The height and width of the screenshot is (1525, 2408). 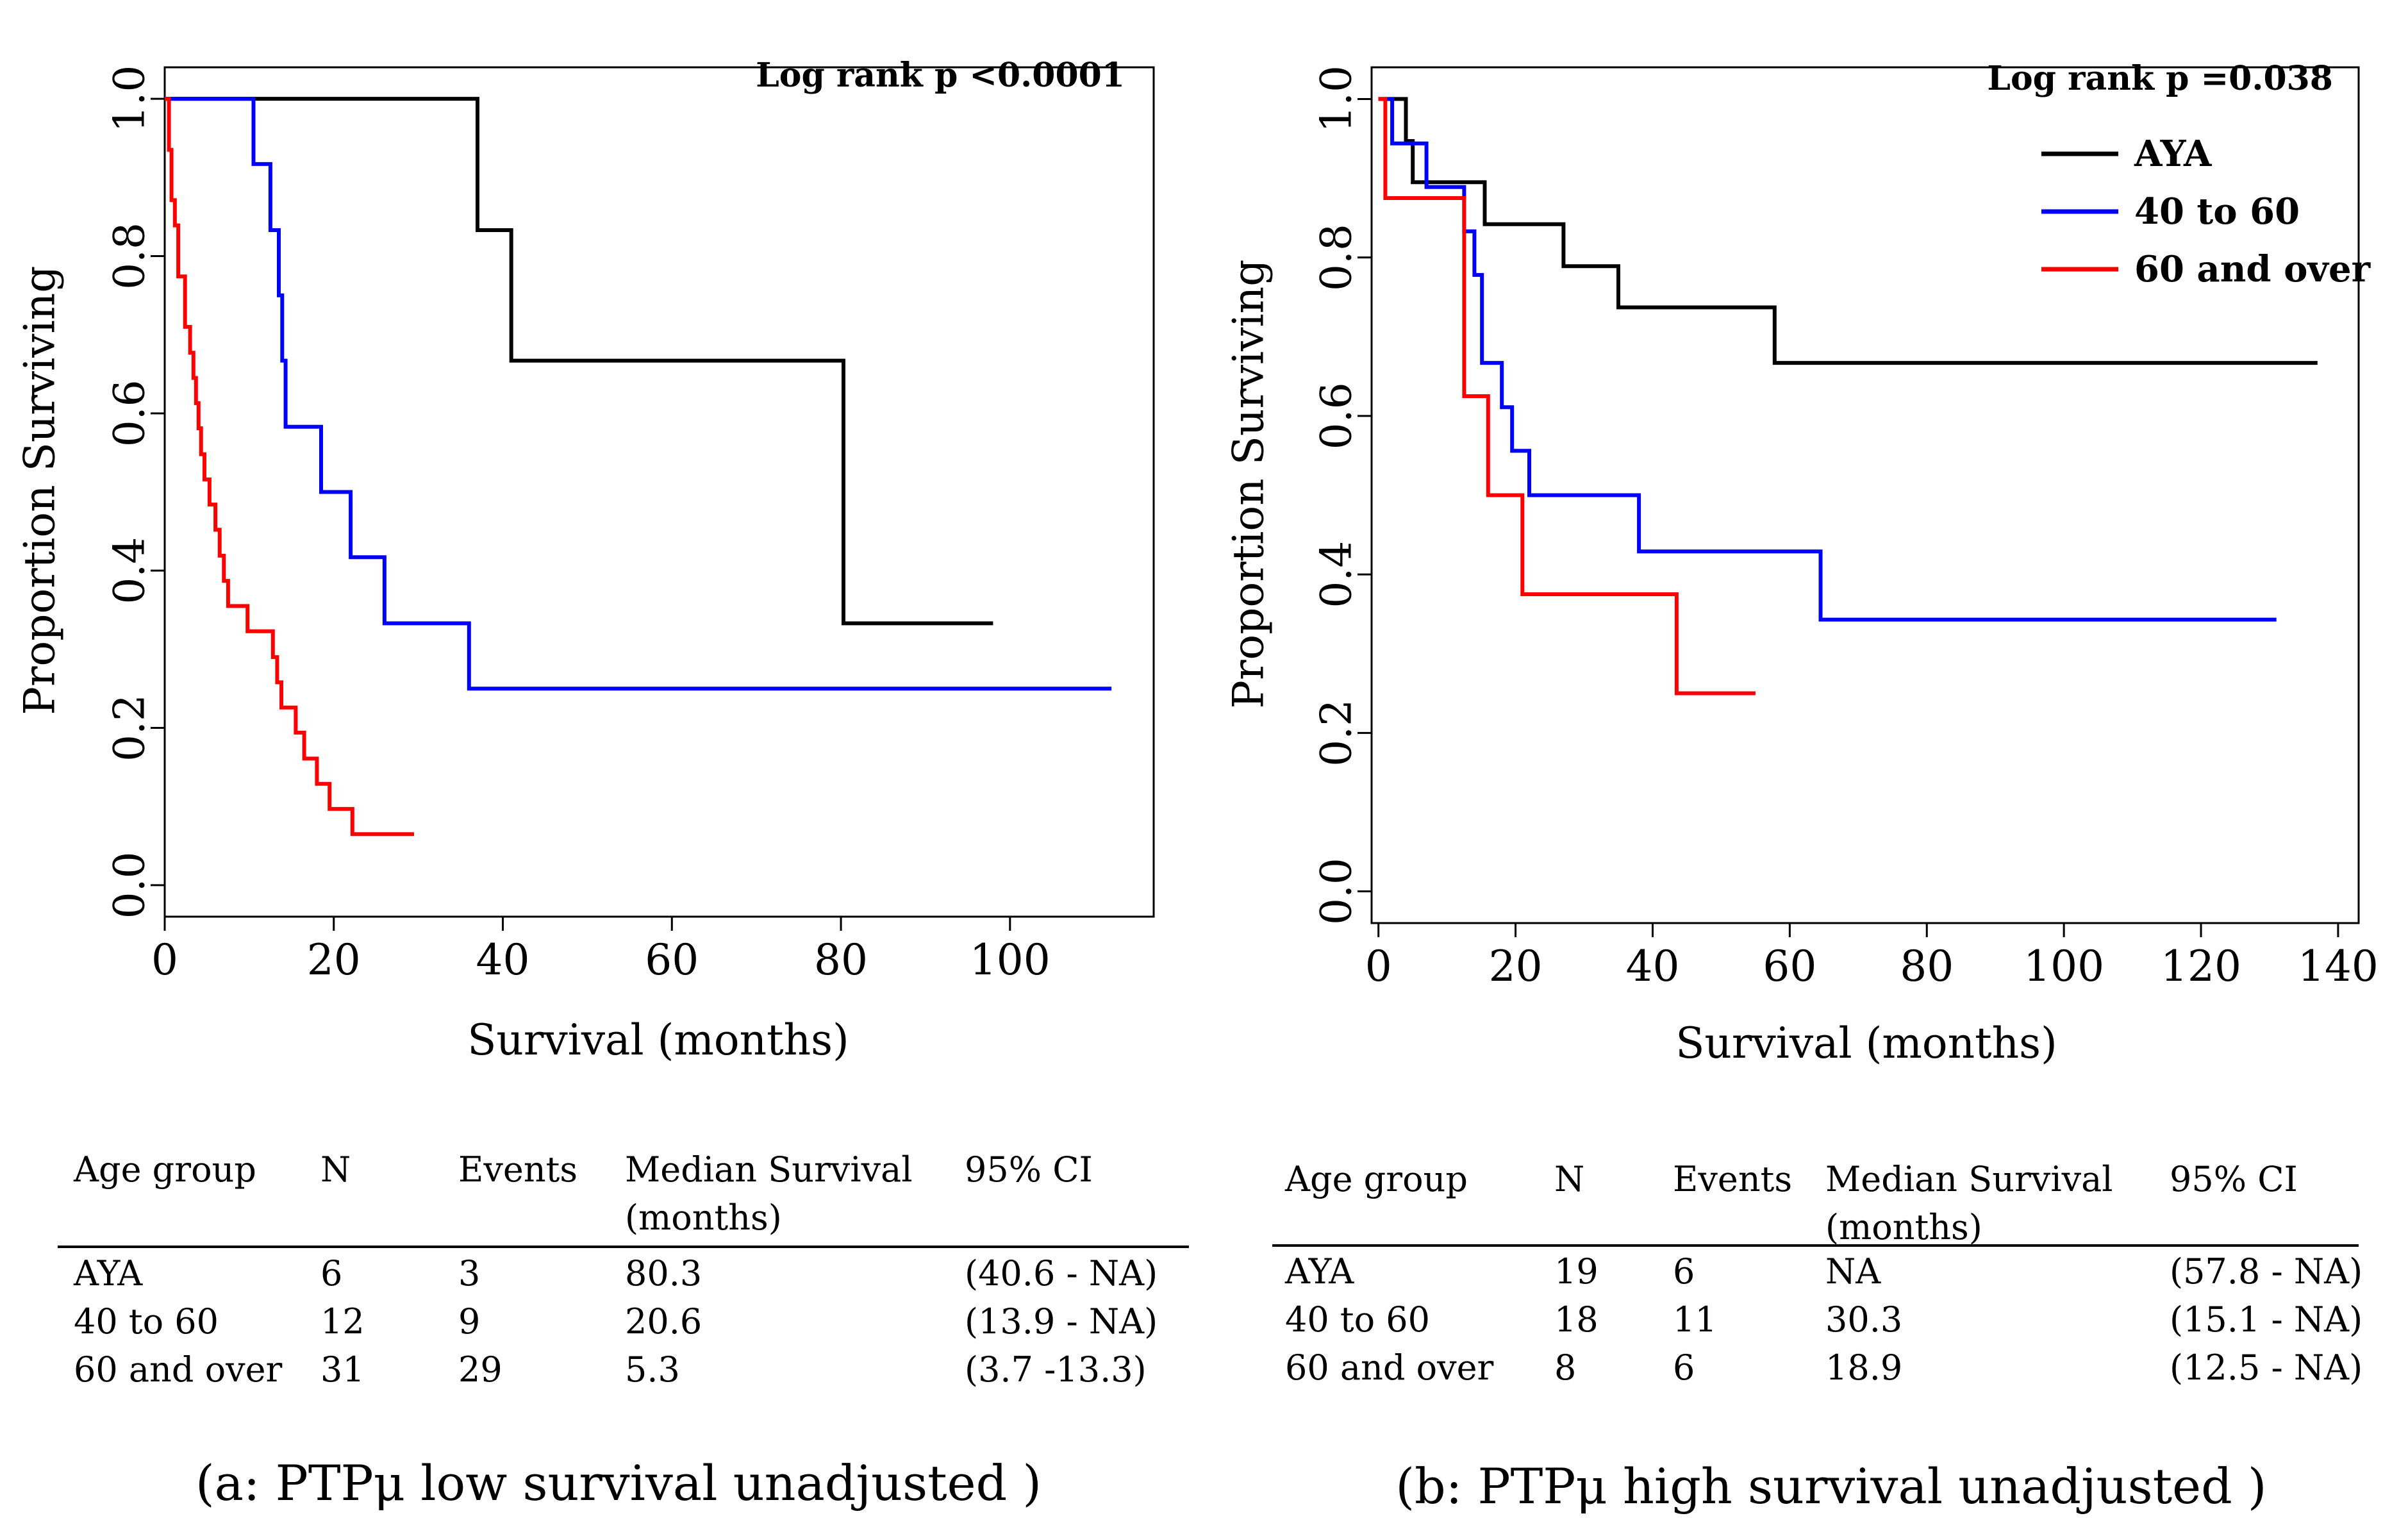 I want to click on table-cell: (40.6 - NA), so click(x=1062, y=1274).